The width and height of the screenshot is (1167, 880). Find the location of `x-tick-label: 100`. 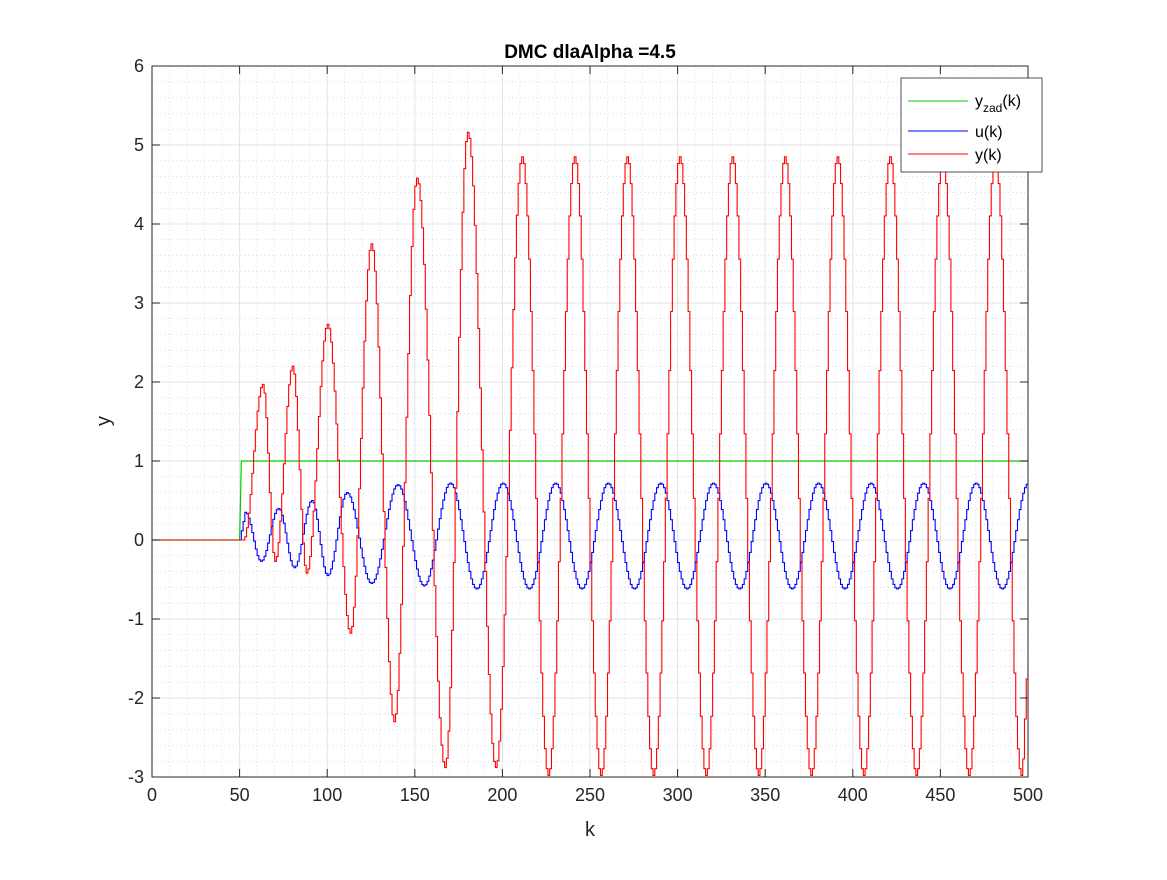

x-tick-label: 100 is located at coordinates (327, 795).